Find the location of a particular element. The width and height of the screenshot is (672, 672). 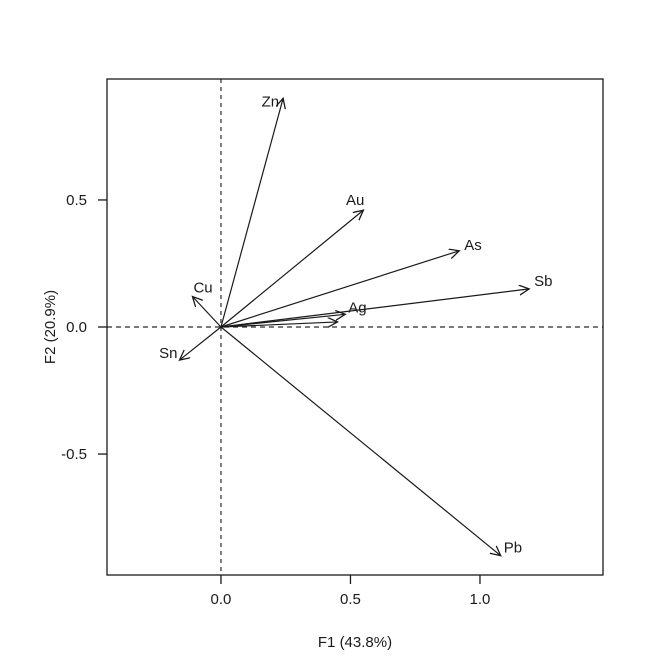

x-axis-title: F1 (43.8%) is located at coordinates (355, 642).